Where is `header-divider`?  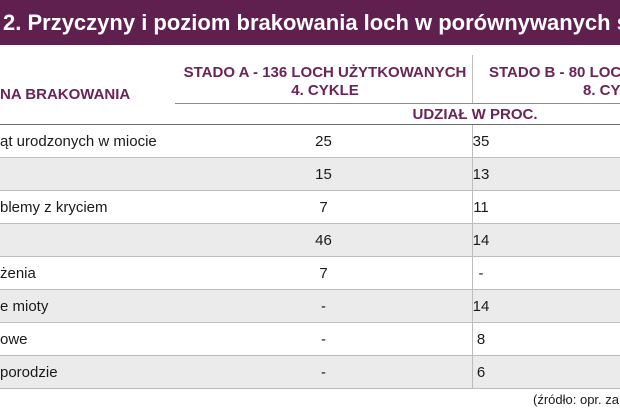 header-divider is located at coordinates (397, 103).